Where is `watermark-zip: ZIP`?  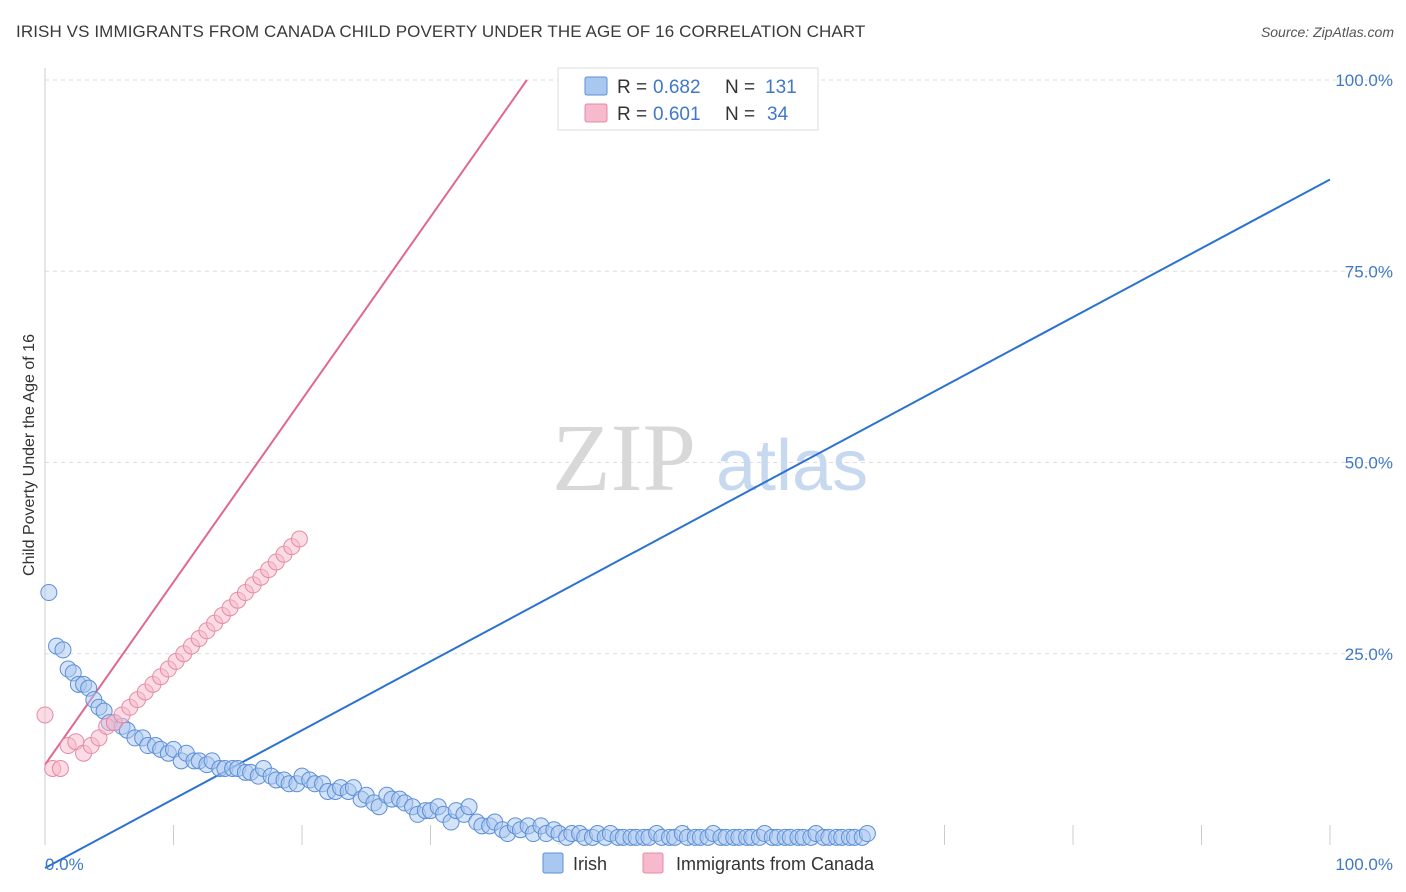 watermark-zip: ZIP is located at coordinates (624, 457).